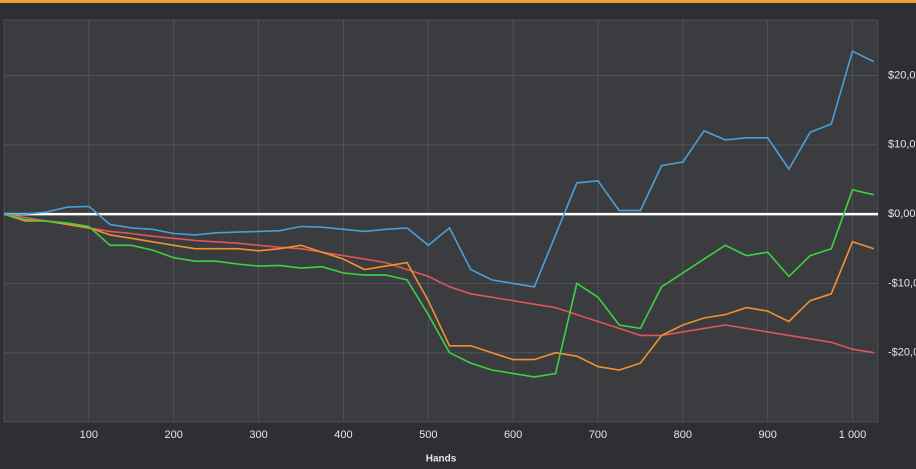 This screenshot has width=916, height=469. Describe the element at coordinates (258, 435) in the screenshot. I see `x-tick-label: 300` at that location.